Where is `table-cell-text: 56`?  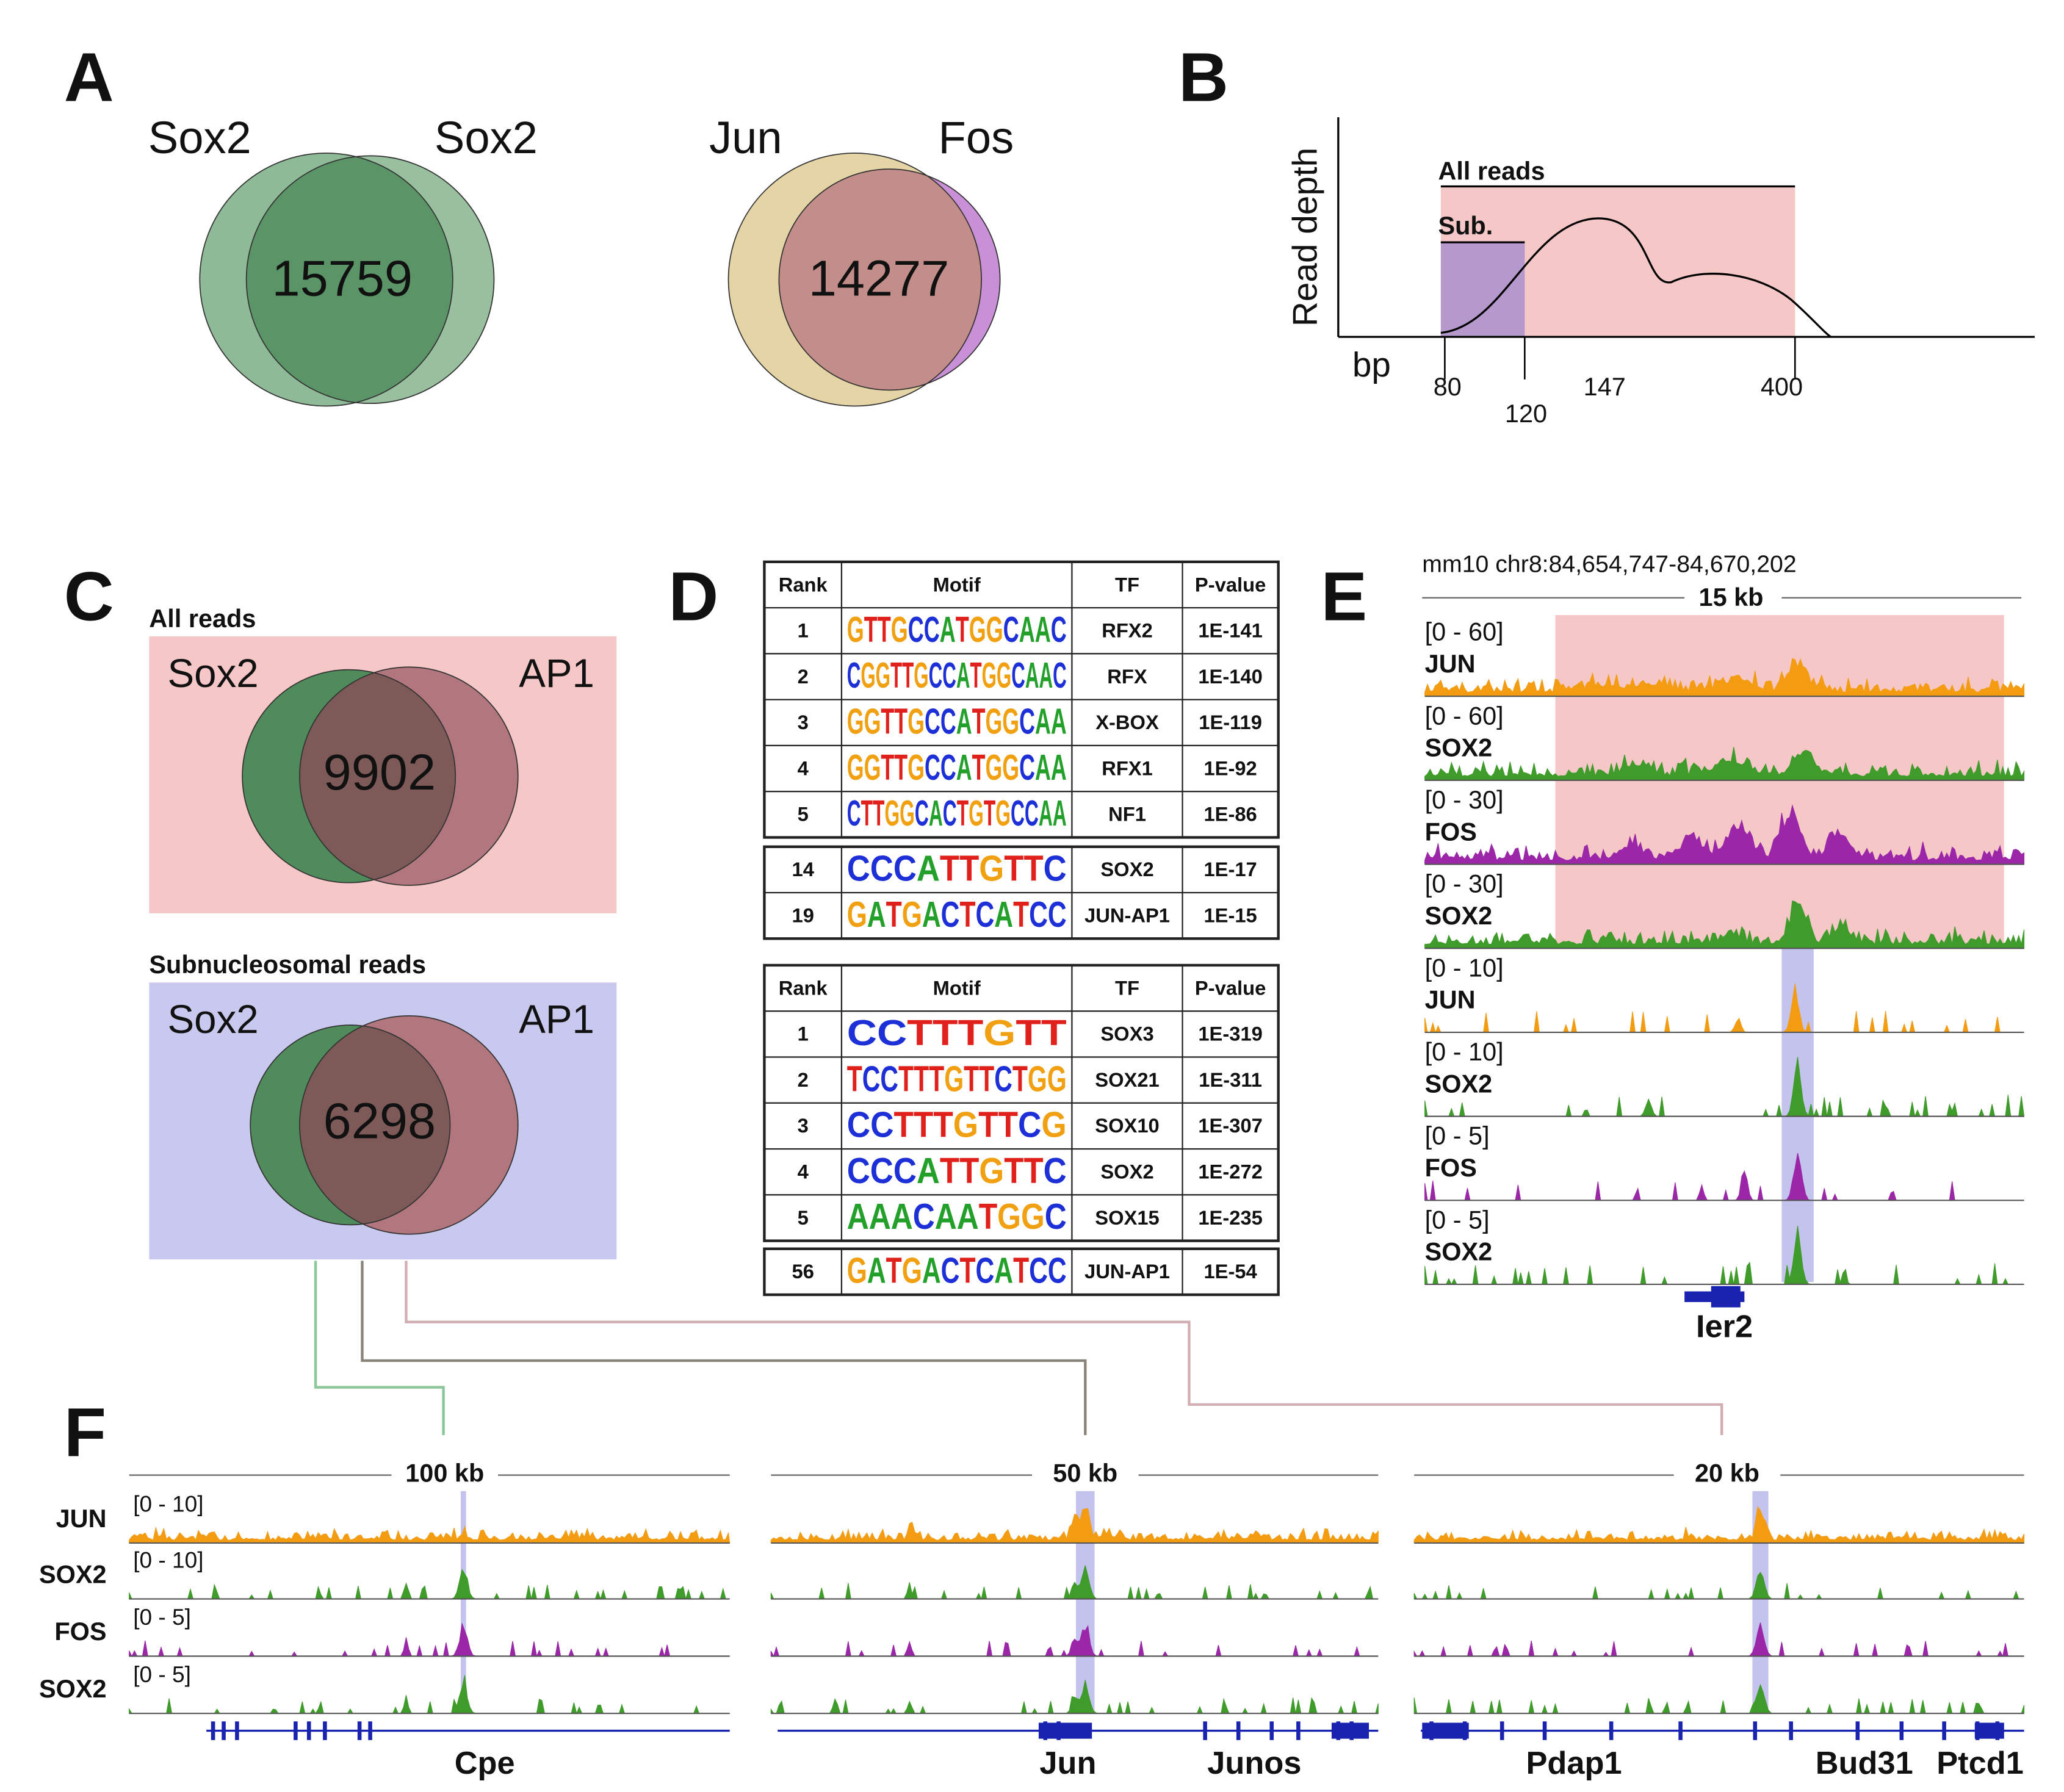 table-cell-text: 56 is located at coordinates (803, 1271).